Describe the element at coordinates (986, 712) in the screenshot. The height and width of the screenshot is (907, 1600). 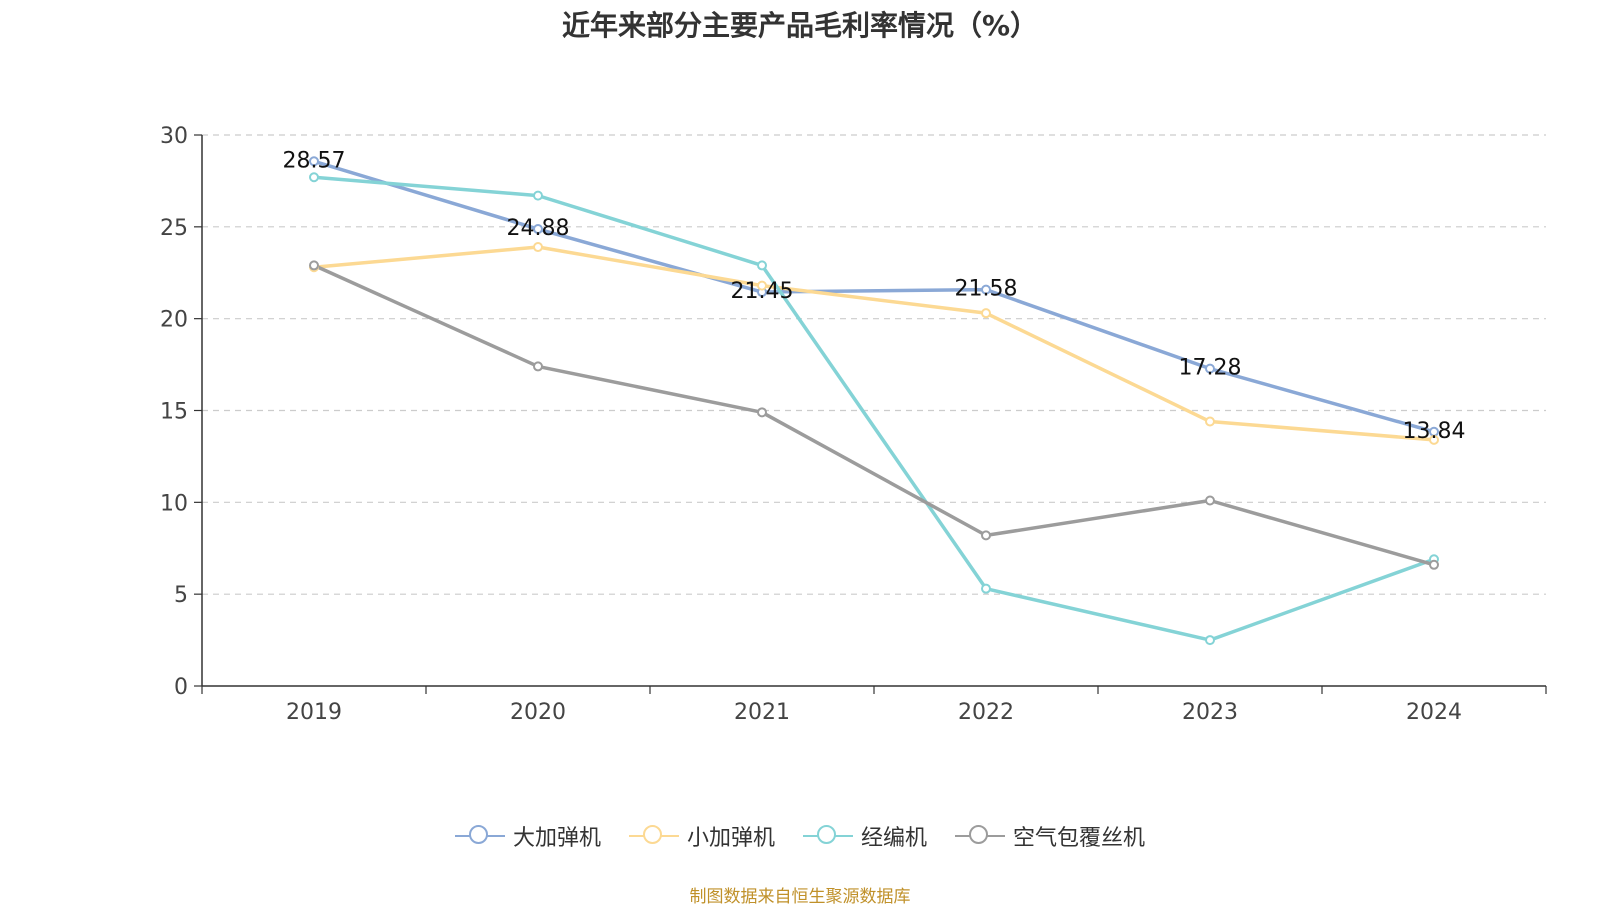
I see `x-tick-label: 2022` at that location.